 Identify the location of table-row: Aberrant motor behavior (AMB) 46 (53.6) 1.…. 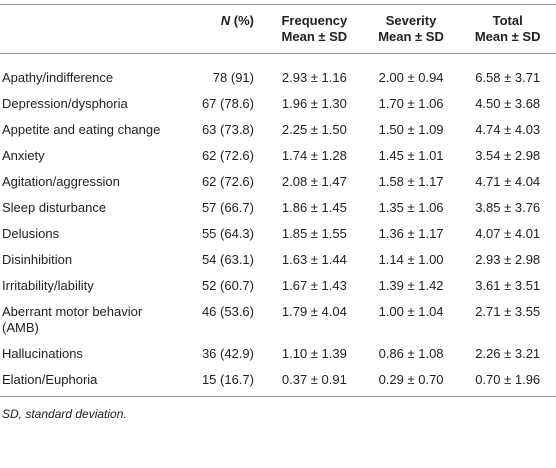
(278, 320).